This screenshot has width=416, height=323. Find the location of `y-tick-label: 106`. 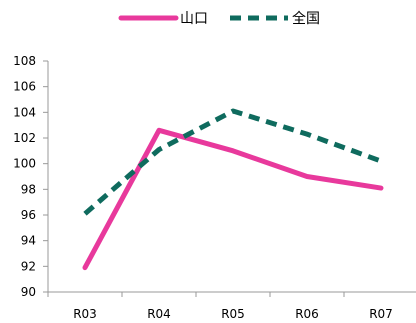

y-tick-label: 106 is located at coordinates (24, 87).